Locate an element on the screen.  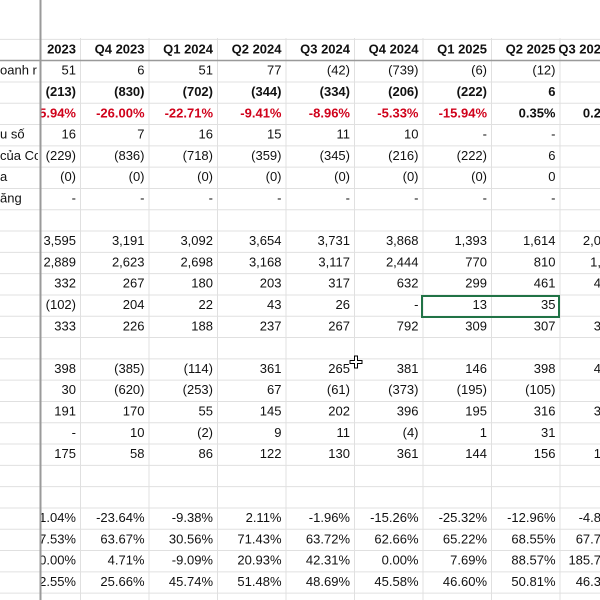
cell: (344) is located at coordinates (266, 91).